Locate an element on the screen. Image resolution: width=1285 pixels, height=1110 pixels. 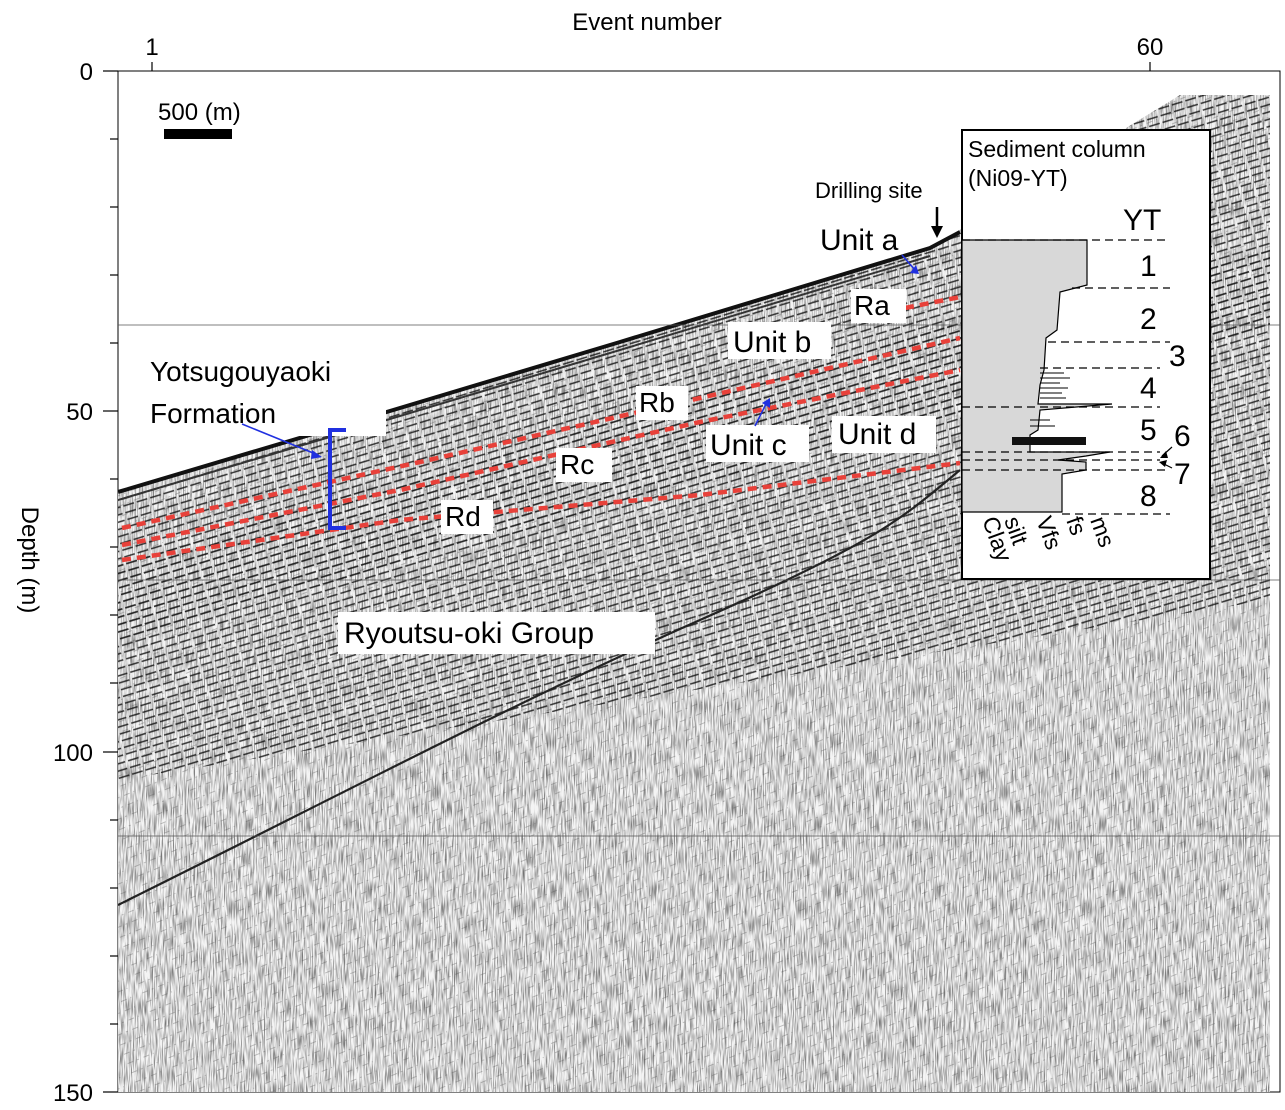
left-tick-label: 50 is located at coordinates (79, 412).